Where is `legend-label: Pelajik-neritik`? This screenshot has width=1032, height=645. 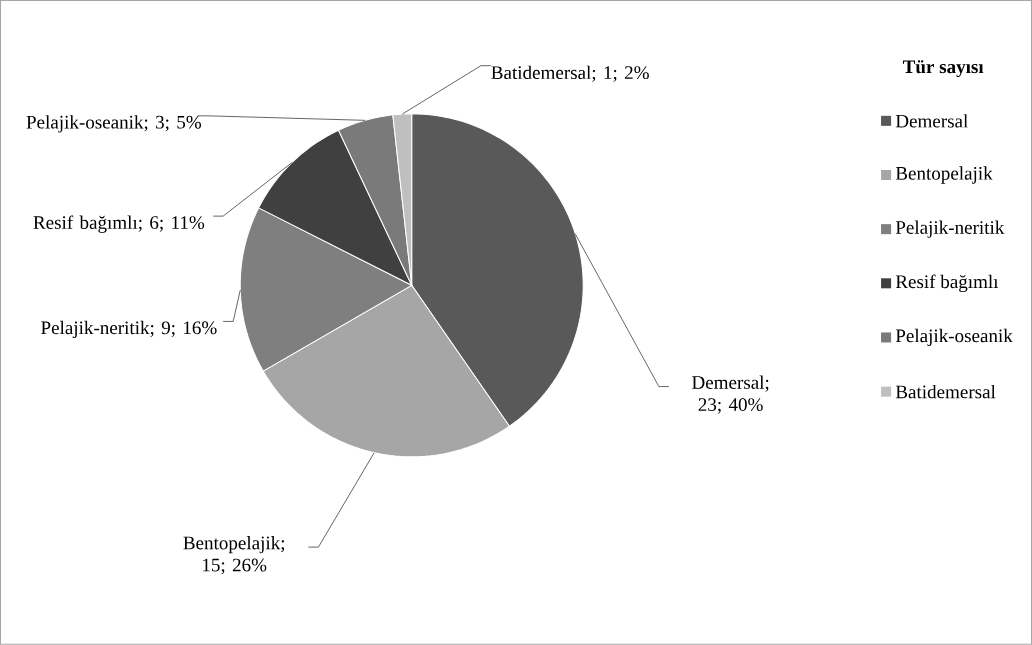 legend-label: Pelajik-neritik is located at coordinates (950, 229).